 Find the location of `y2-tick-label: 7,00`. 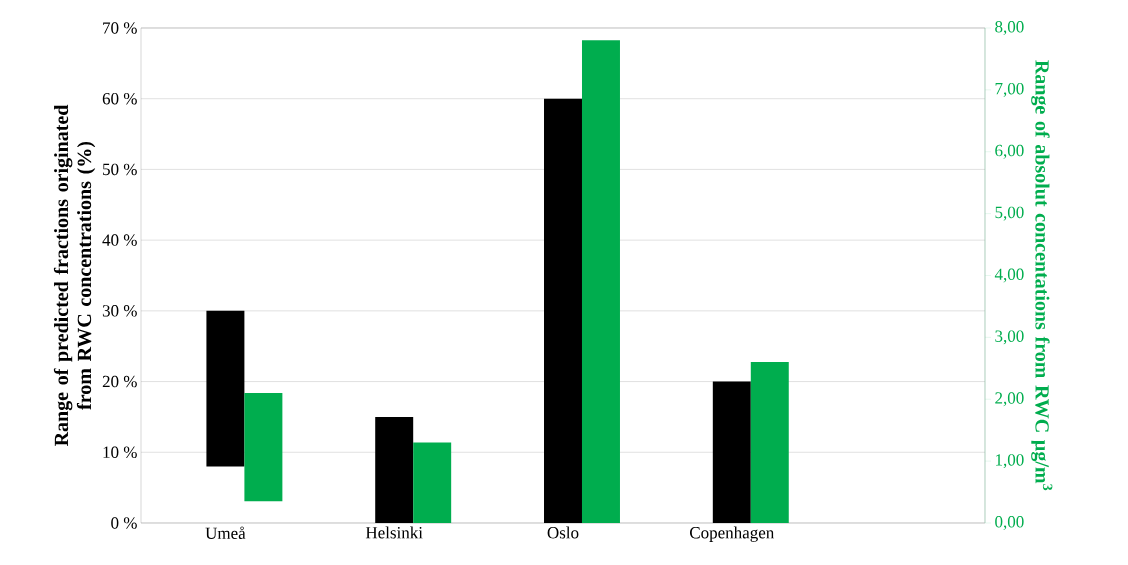

y2-tick-label: 7,00 is located at coordinates (1009, 89).